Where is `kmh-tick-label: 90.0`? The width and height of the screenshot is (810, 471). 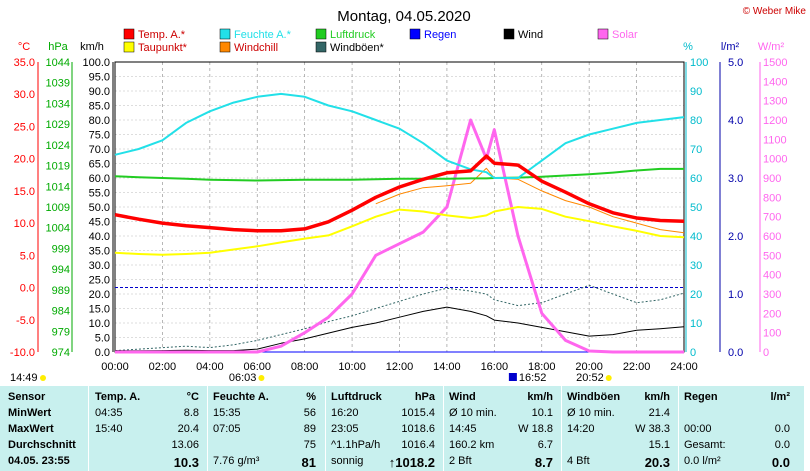 kmh-tick-label: 90.0 is located at coordinates (99, 92).